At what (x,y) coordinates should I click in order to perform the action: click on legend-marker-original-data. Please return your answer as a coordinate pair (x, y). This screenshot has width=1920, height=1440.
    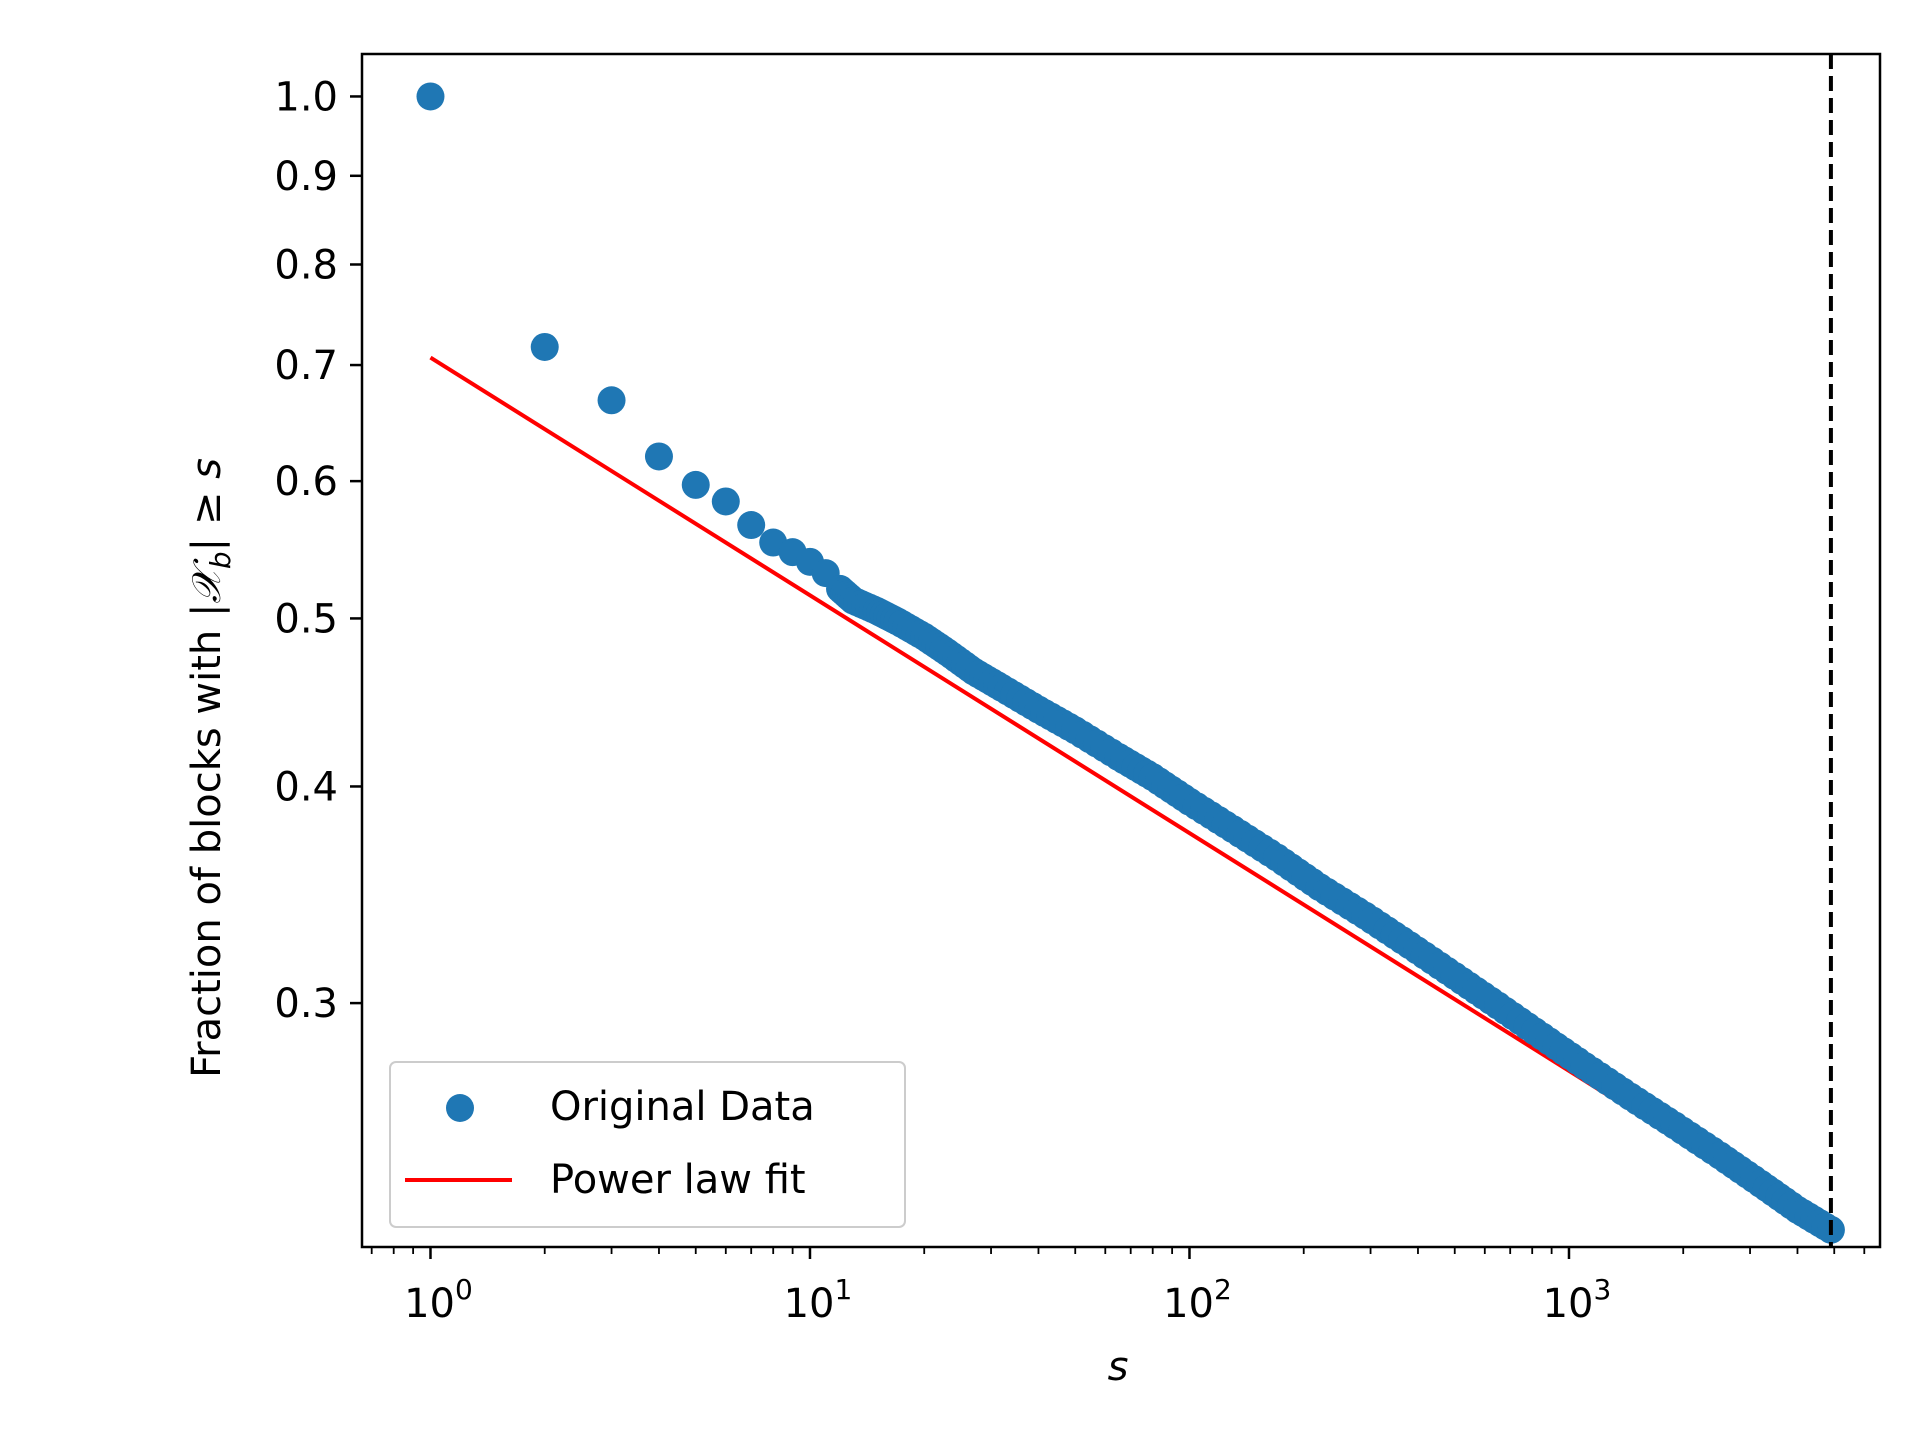
    Looking at the image, I should click on (460, 1108).